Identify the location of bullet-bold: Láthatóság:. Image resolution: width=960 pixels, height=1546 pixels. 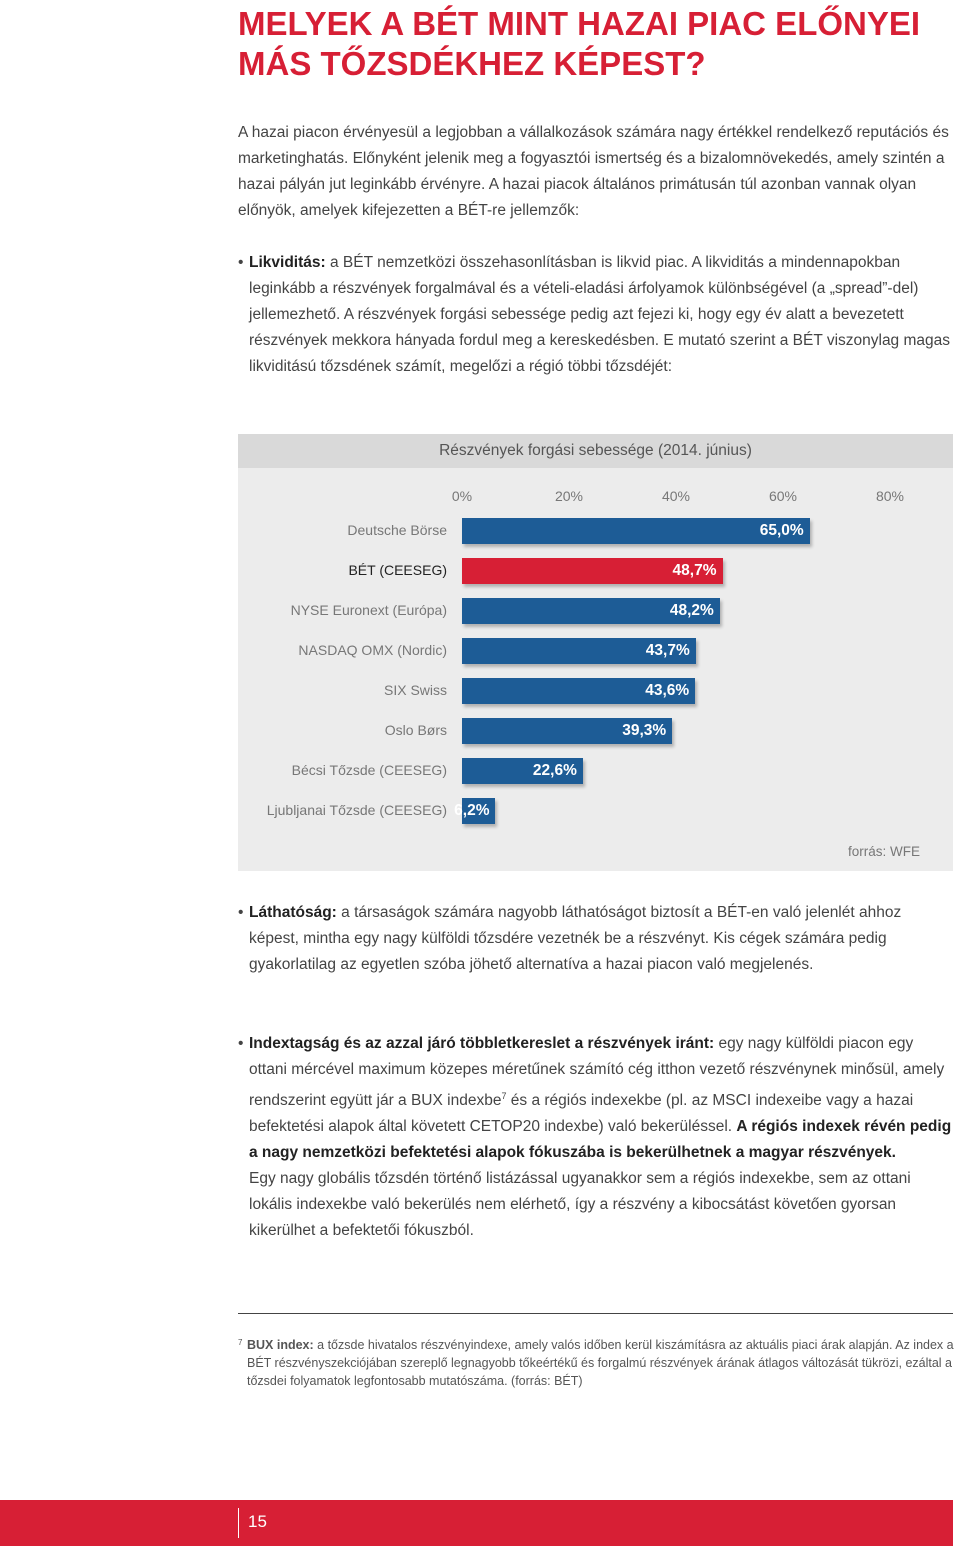
(293, 912).